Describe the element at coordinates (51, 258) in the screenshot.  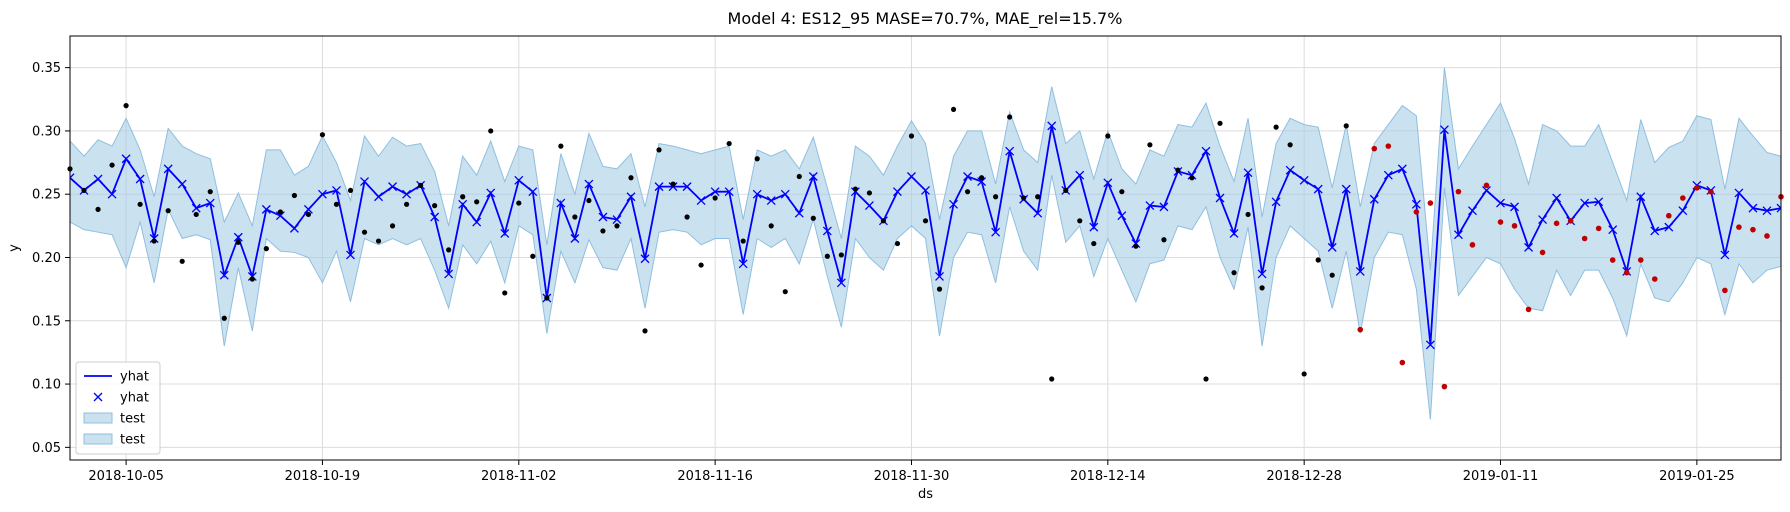
I see `y-axis-ticks: 0.05 0.10 0.15 0.20 0.25 0.30 0.35` at that location.